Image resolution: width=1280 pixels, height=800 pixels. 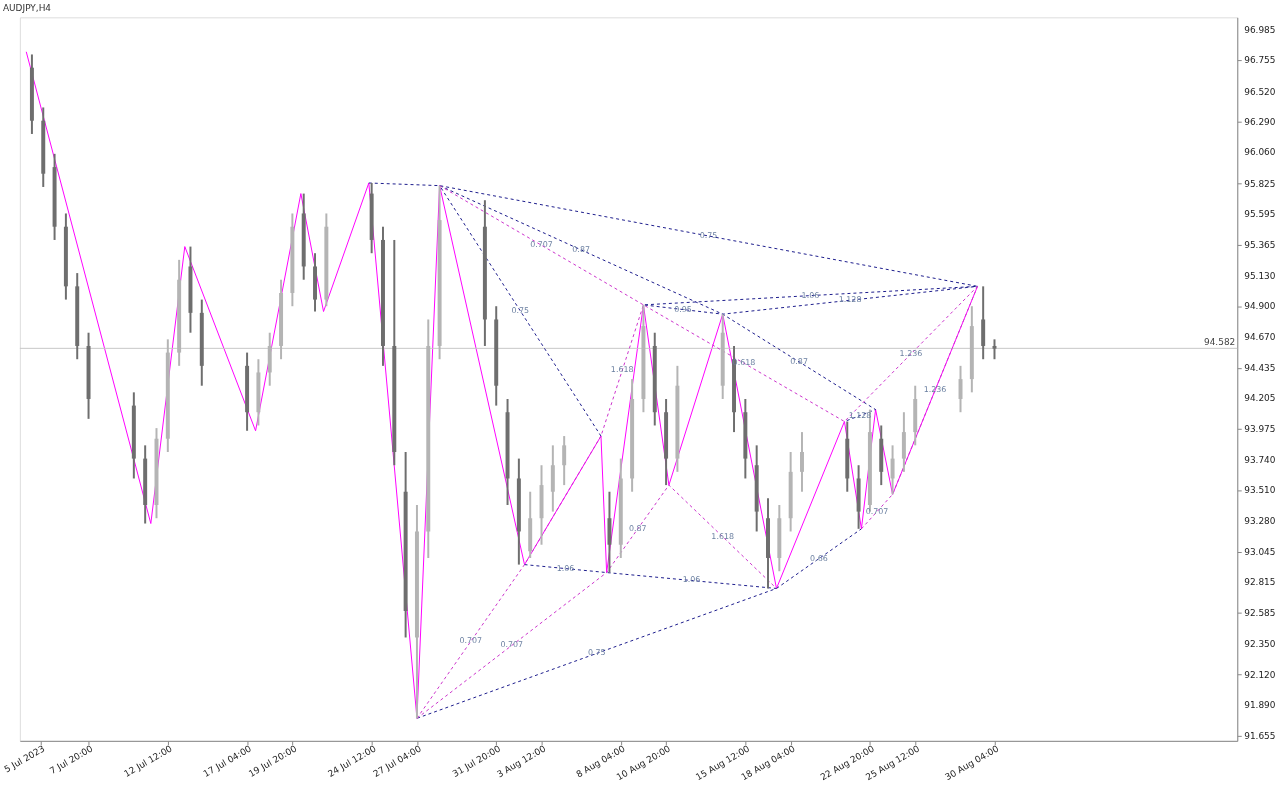 What do you see at coordinates (1260, 367) in the screenshot?
I see `y-tick-label: 94.435` at bounding box center [1260, 367].